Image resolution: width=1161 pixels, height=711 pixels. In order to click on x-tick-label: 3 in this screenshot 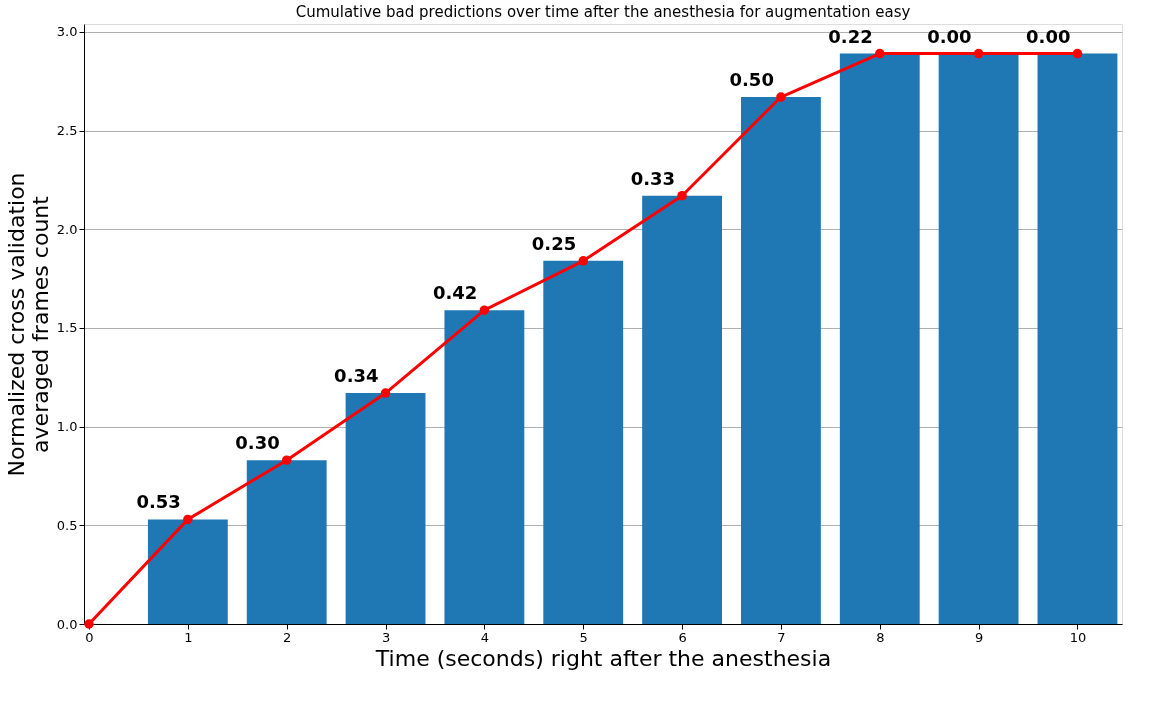, I will do `click(386, 637)`.